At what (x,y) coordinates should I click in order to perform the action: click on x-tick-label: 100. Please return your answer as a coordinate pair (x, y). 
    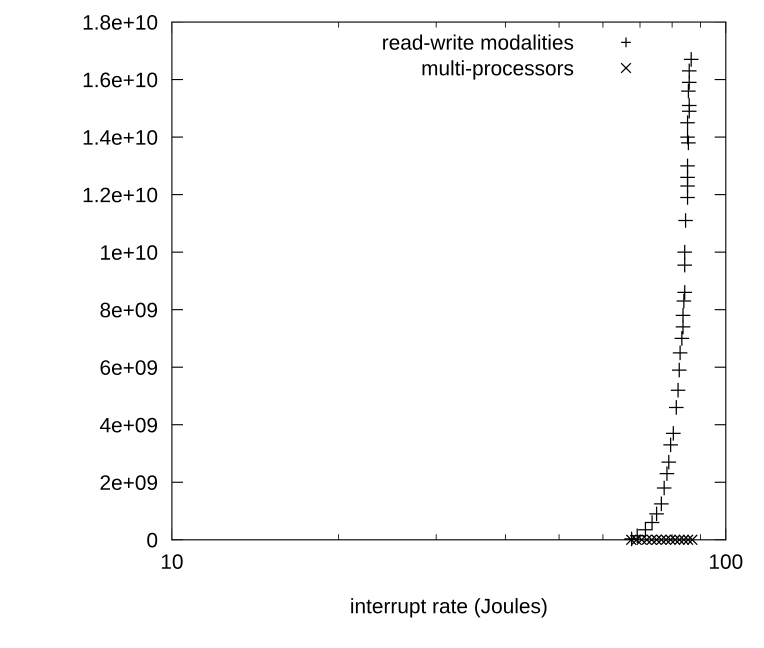
    Looking at the image, I should click on (726, 561).